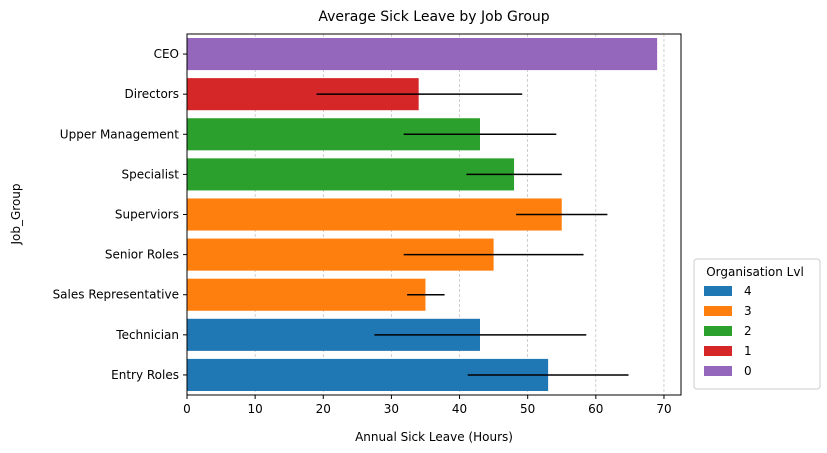 Image resolution: width=827 pixels, height=453 pixels. Describe the element at coordinates (757, 324) in the screenshot. I see `legend: Organisation Lvl 4 3 2 1 0` at that location.